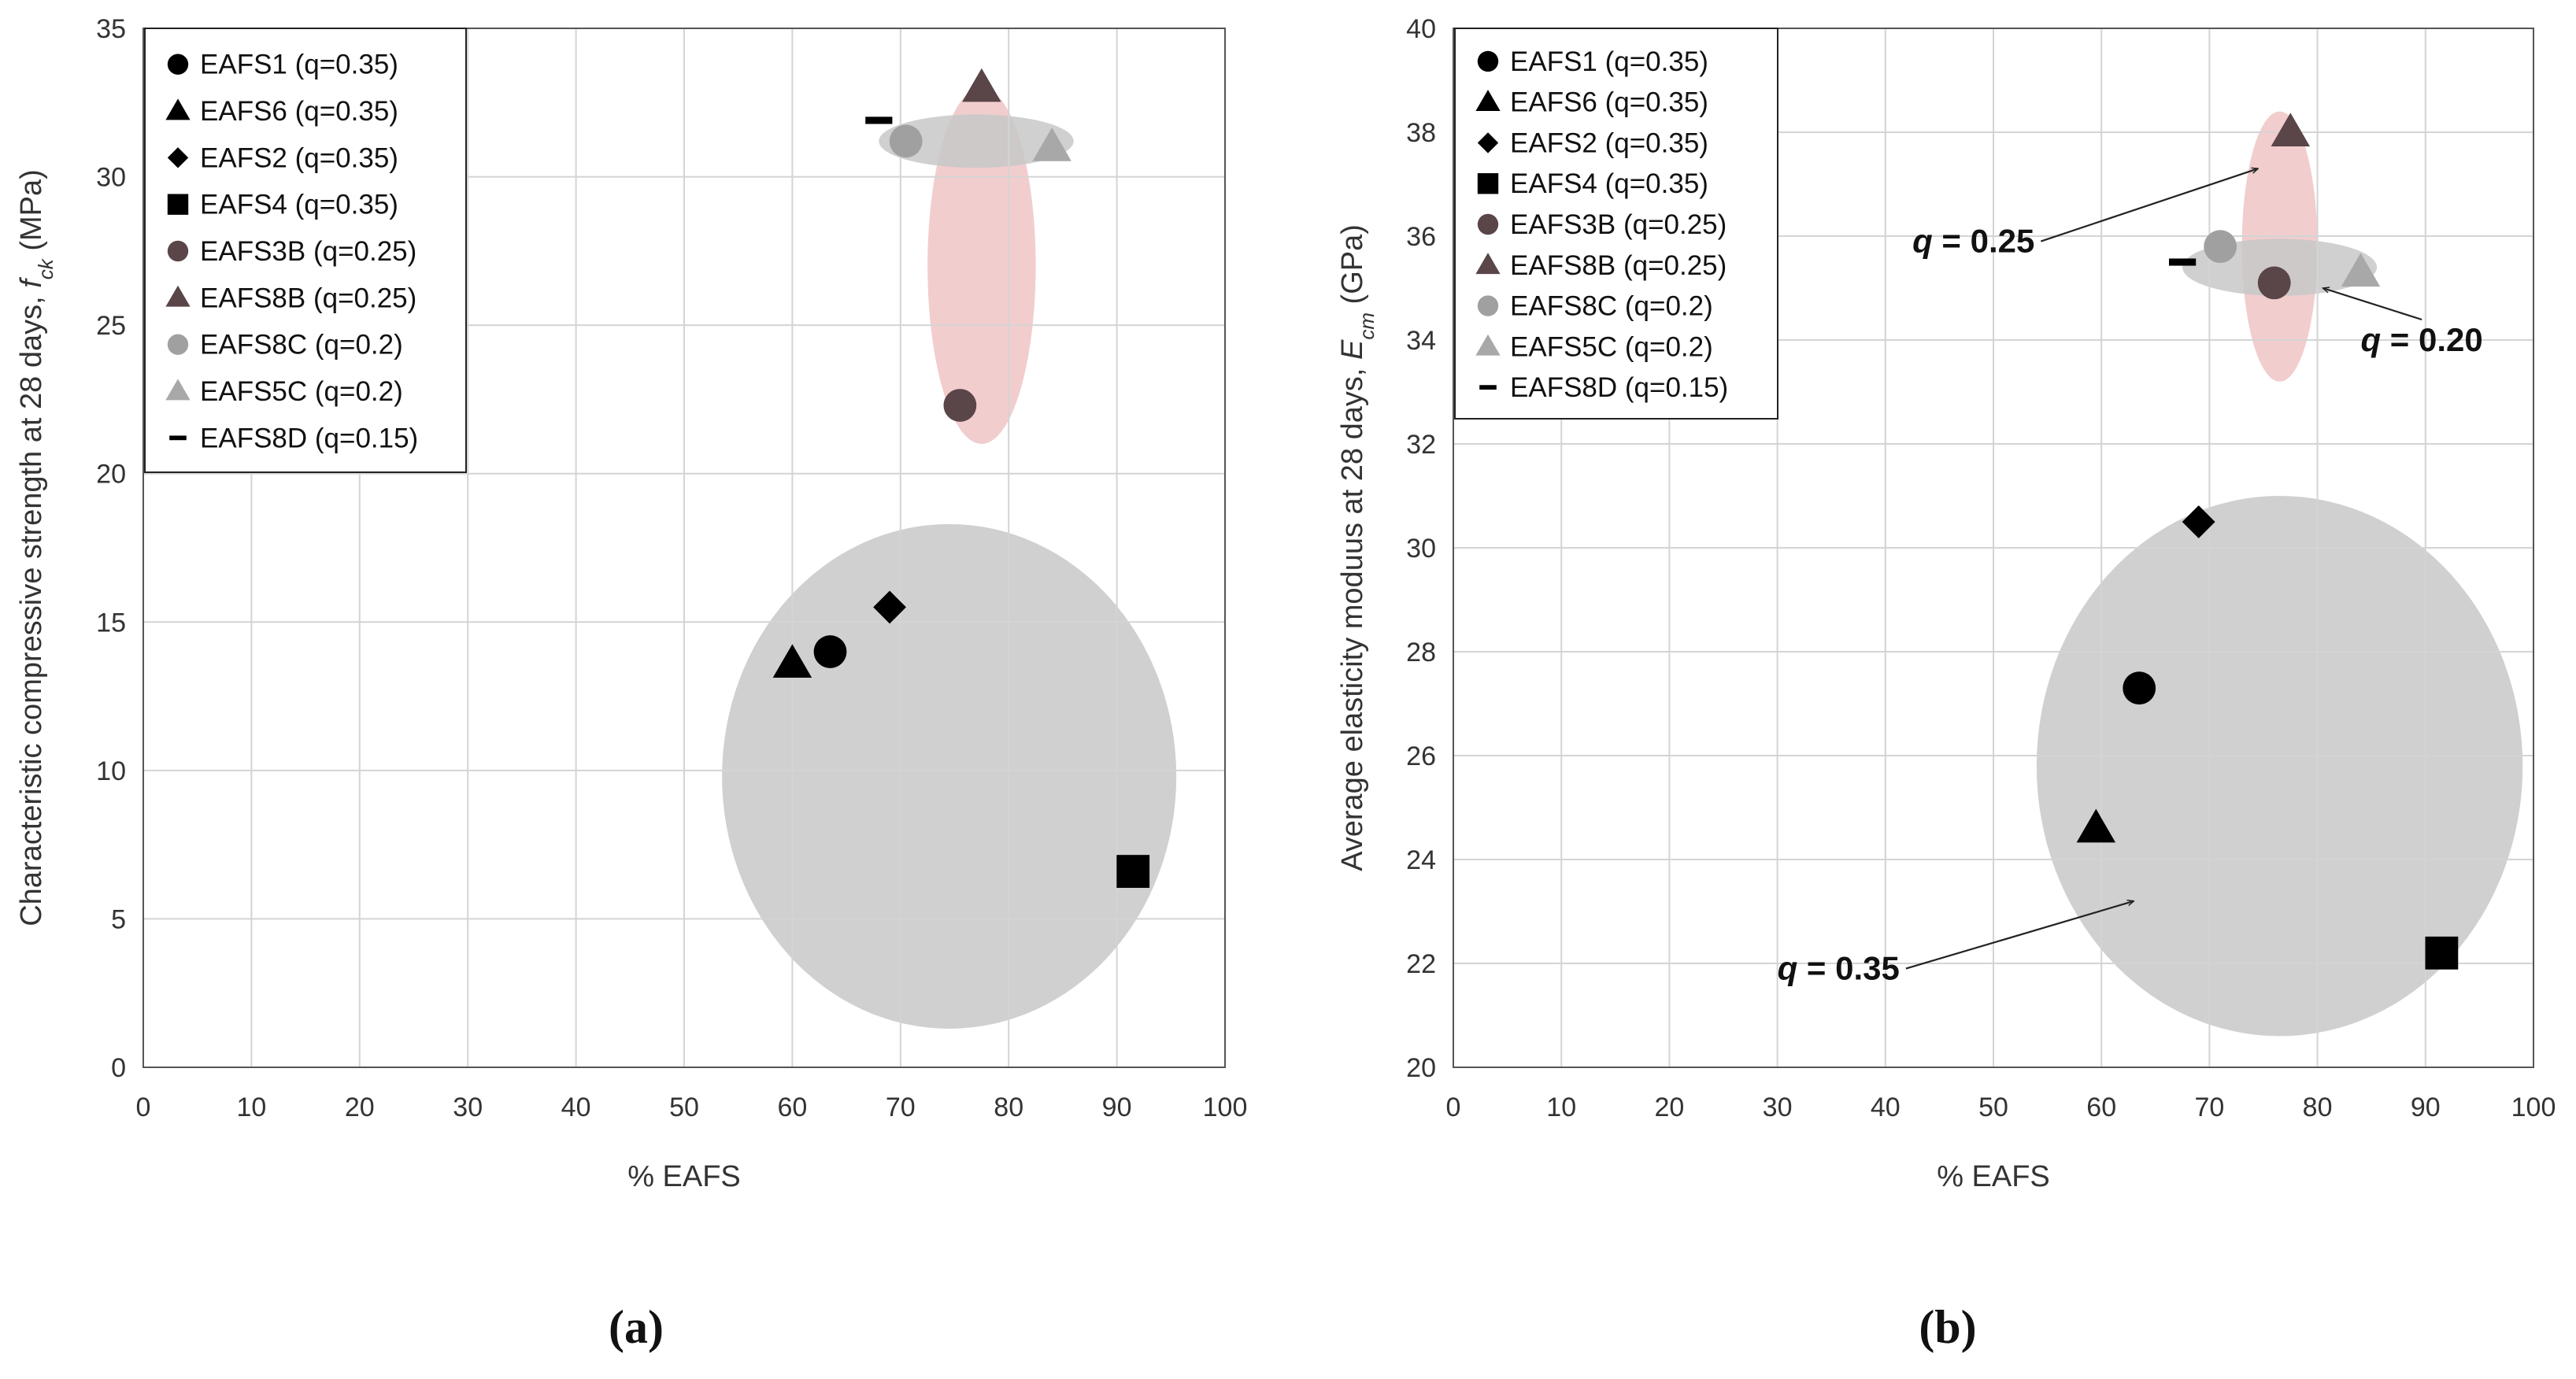  What do you see at coordinates (1611, 346) in the screenshot?
I see `legend-label: EAFS5C (q=0.2)` at bounding box center [1611, 346].